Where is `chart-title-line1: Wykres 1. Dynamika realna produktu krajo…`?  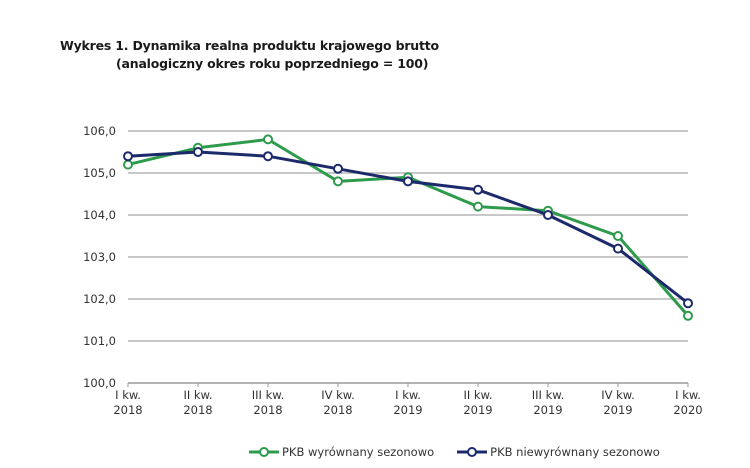
chart-title-line1: Wykres 1. Dynamika realna produktu krajo… is located at coordinates (249, 45).